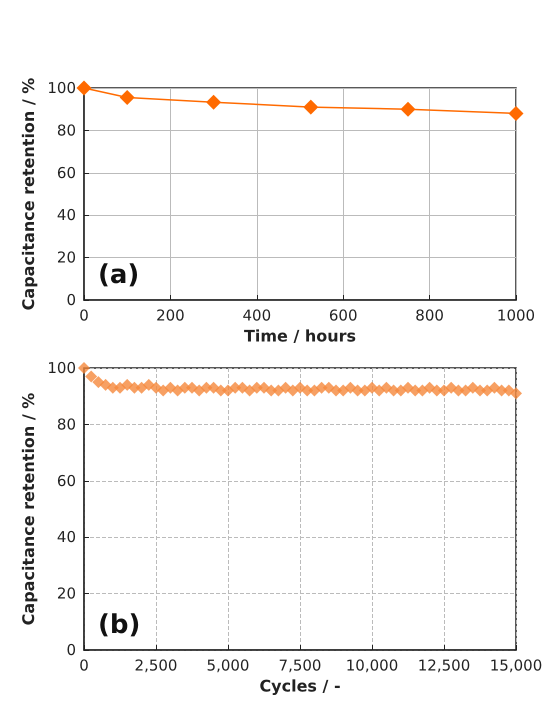 Image resolution: width=548 pixels, height=702 pixels. What do you see at coordinates (429, 315) in the screenshot?
I see `x-tick-label: 800` at bounding box center [429, 315].